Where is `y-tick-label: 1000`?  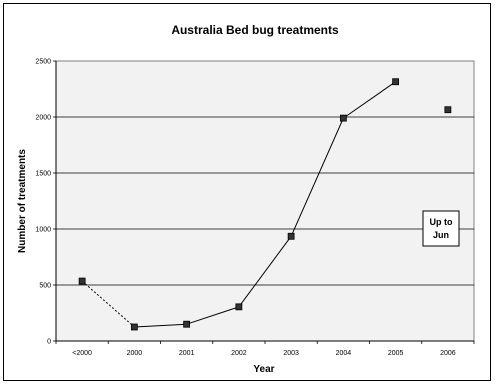
y-tick-label: 1000 is located at coordinates (43, 230).